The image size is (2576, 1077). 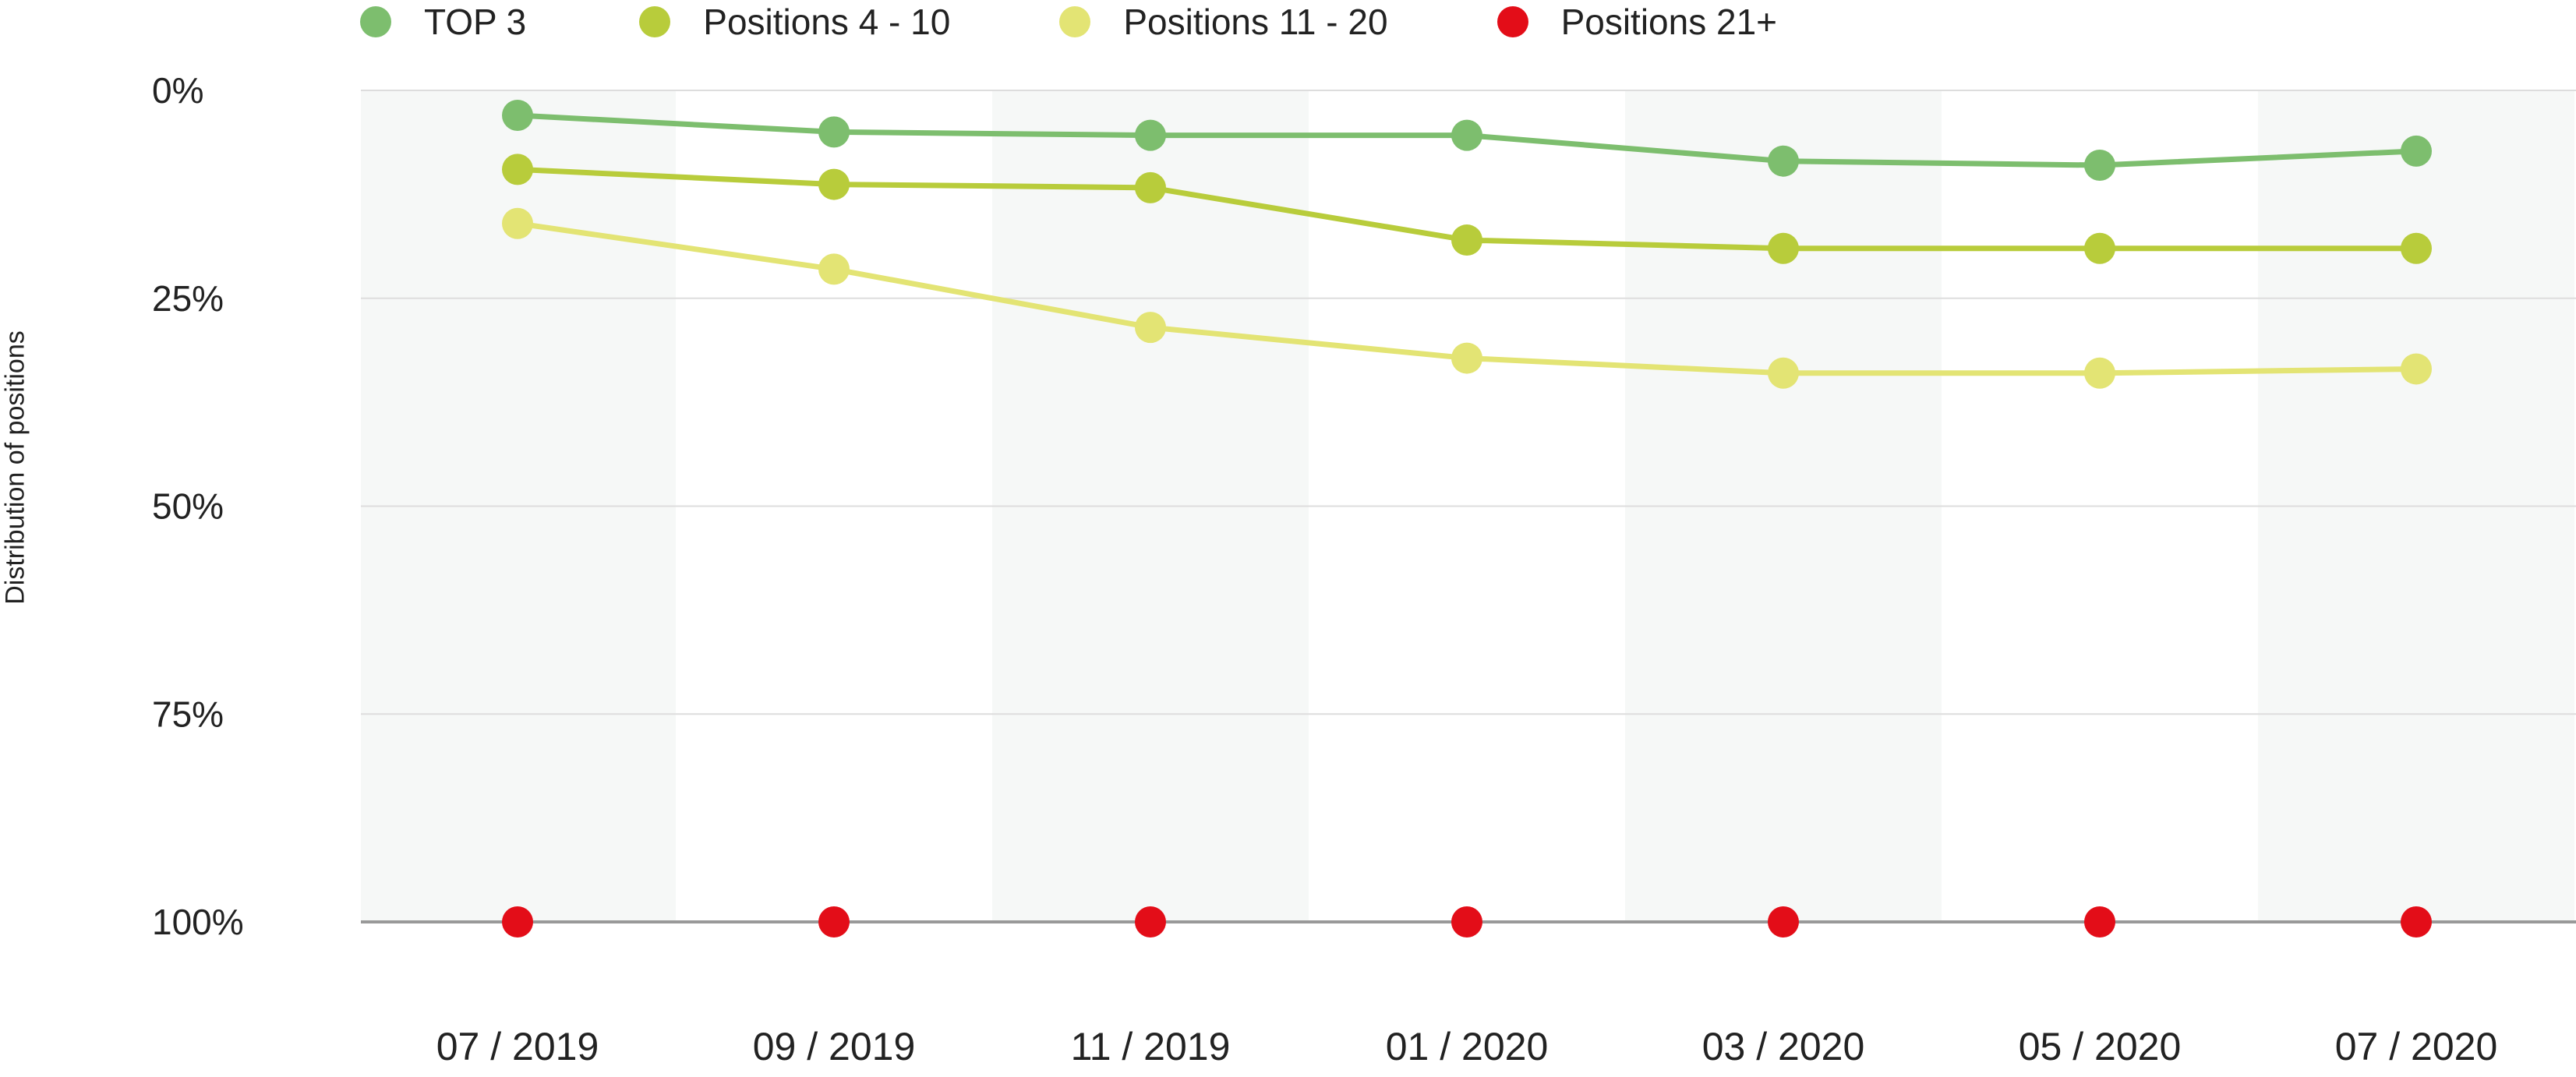 I want to click on x-tick-label: 11 / 2019, so click(x=1151, y=1046).